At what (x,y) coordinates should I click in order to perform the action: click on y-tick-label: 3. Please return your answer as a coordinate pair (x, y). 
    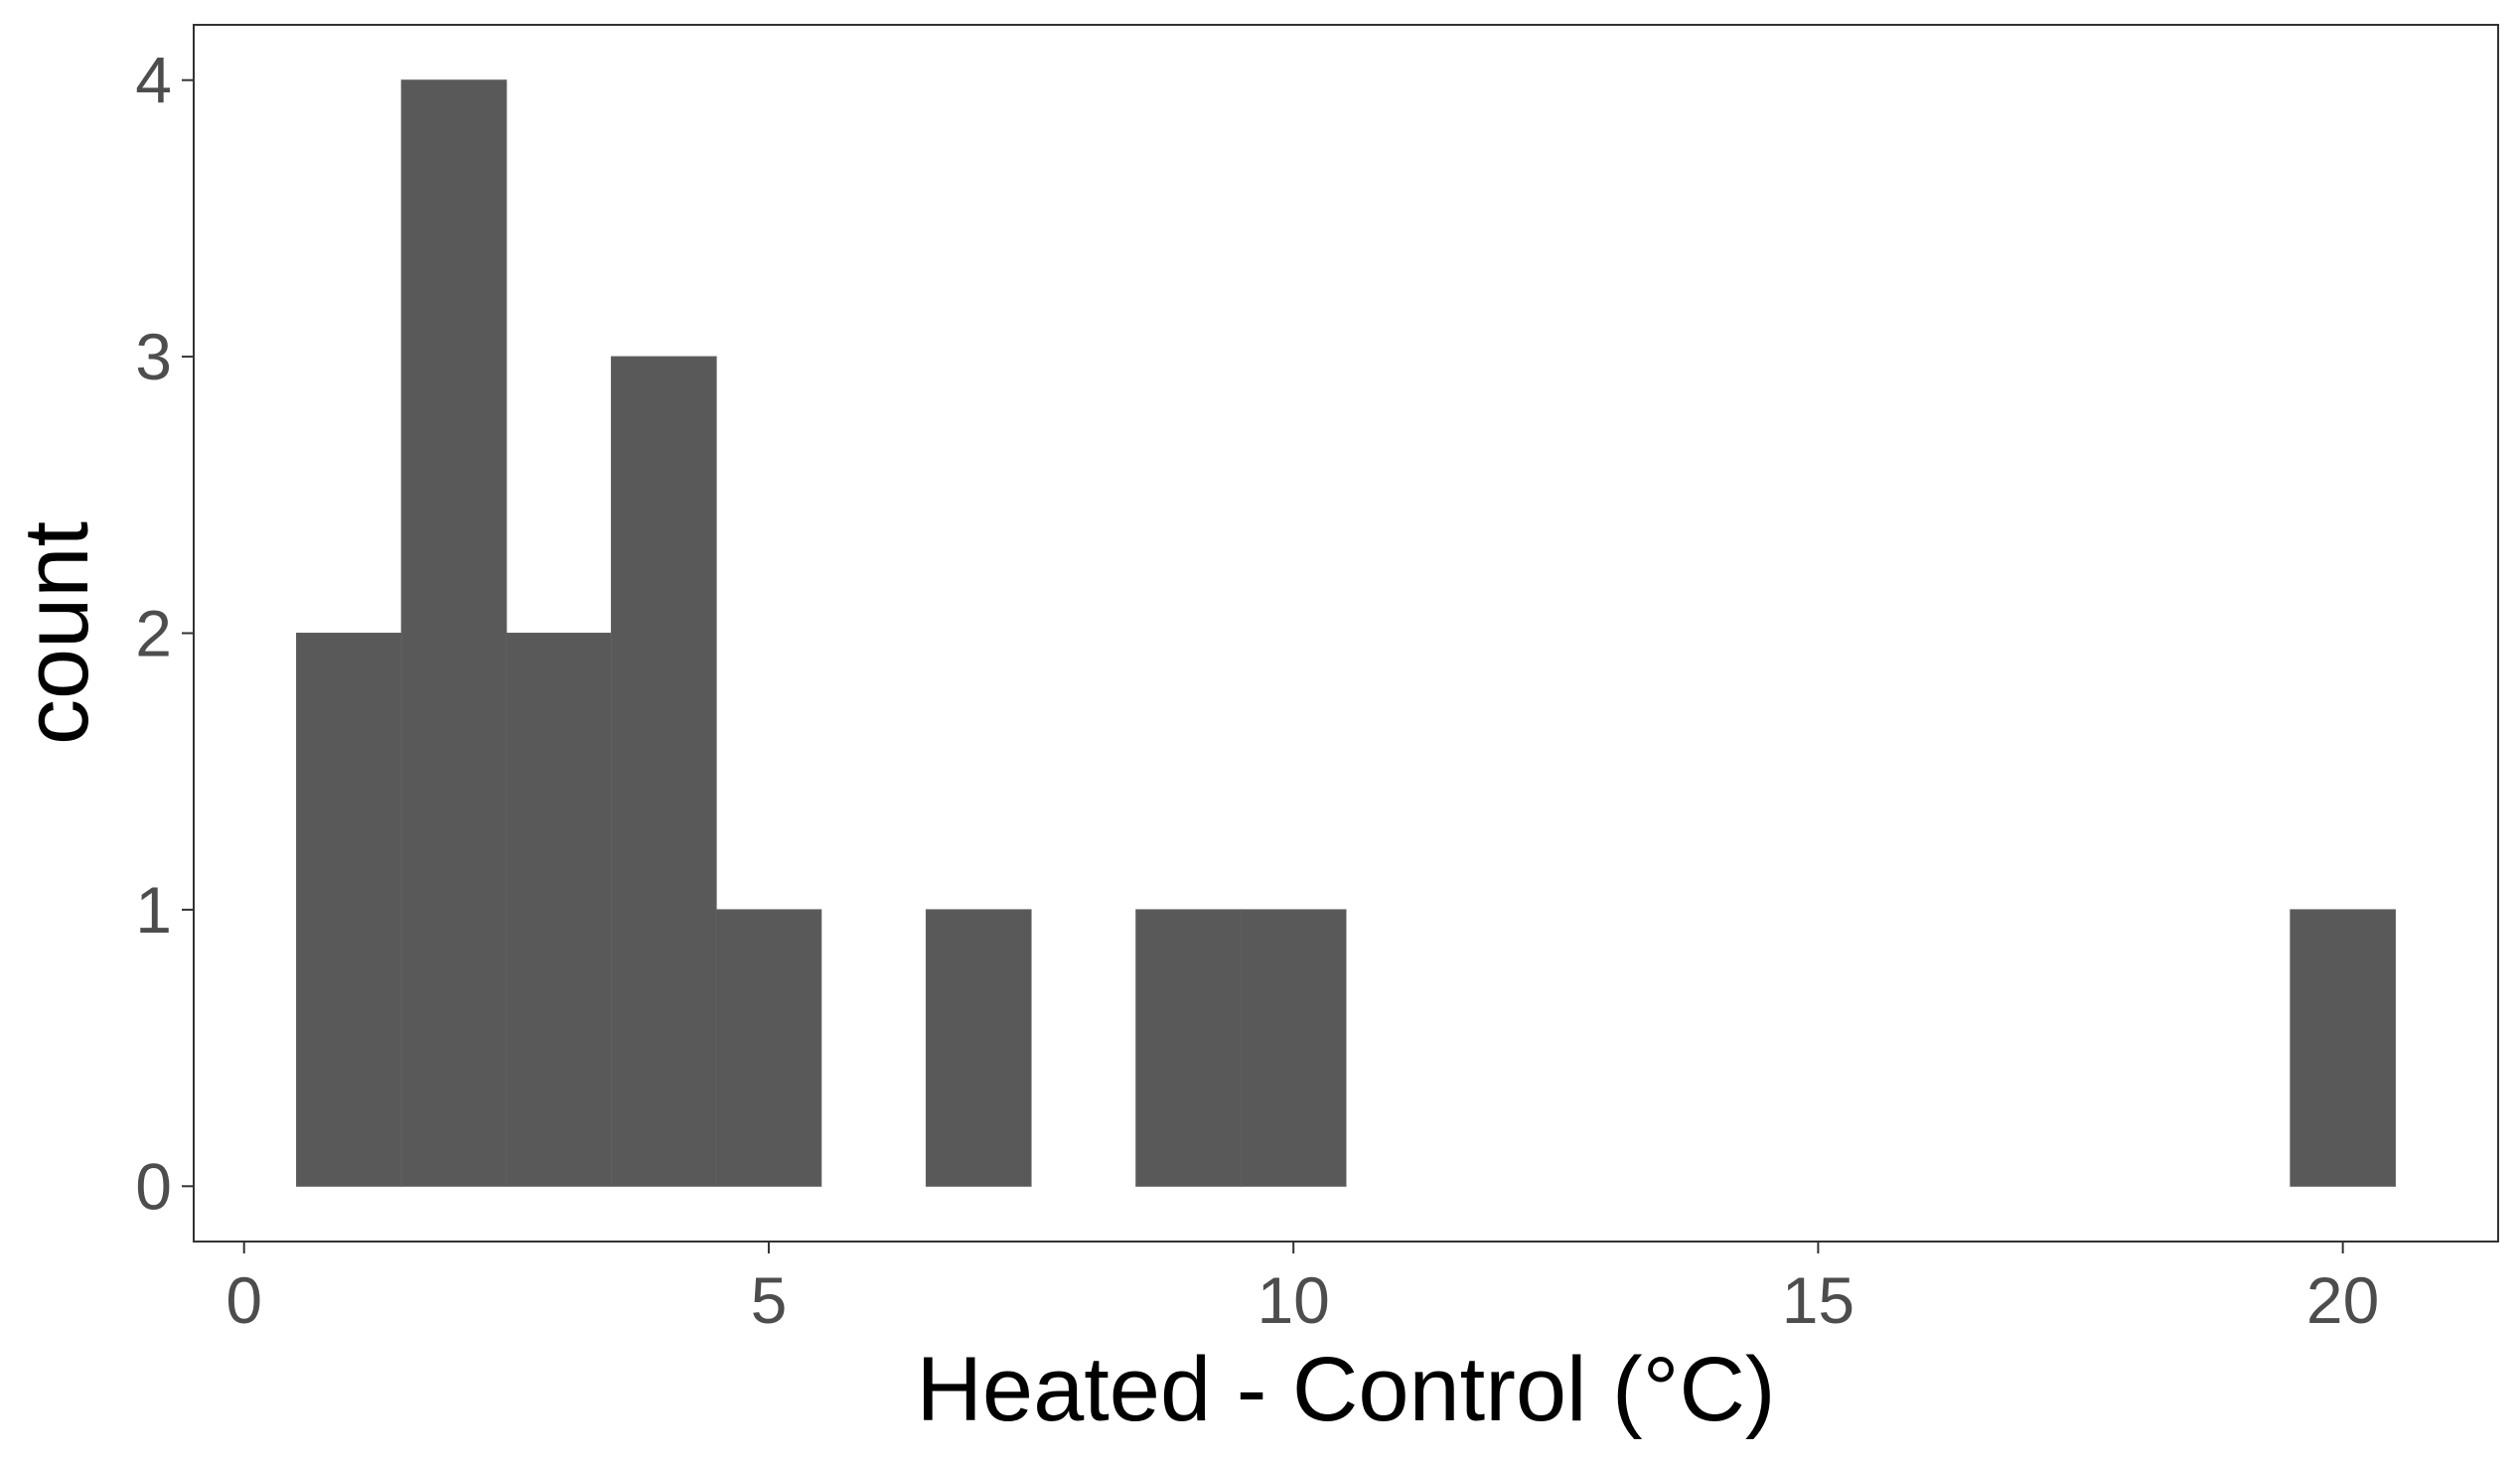
    Looking at the image, I should click on (153, 357).